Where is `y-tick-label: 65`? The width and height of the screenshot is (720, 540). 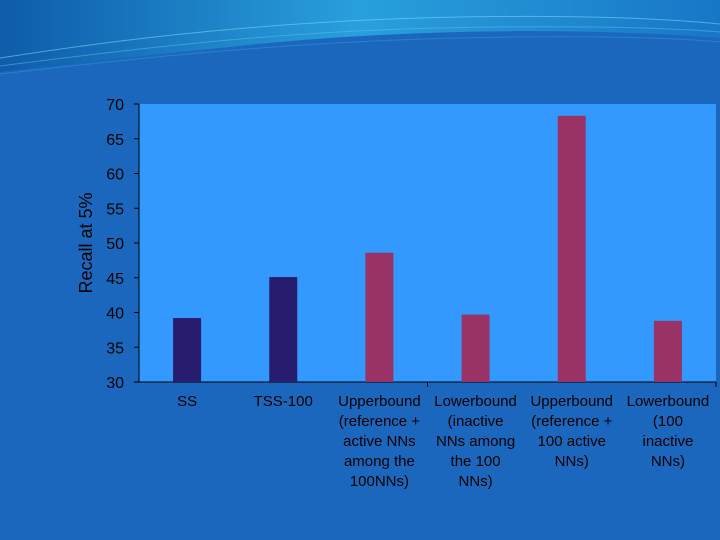
y-tick-label: 65 is located at coordinates (115, 140).